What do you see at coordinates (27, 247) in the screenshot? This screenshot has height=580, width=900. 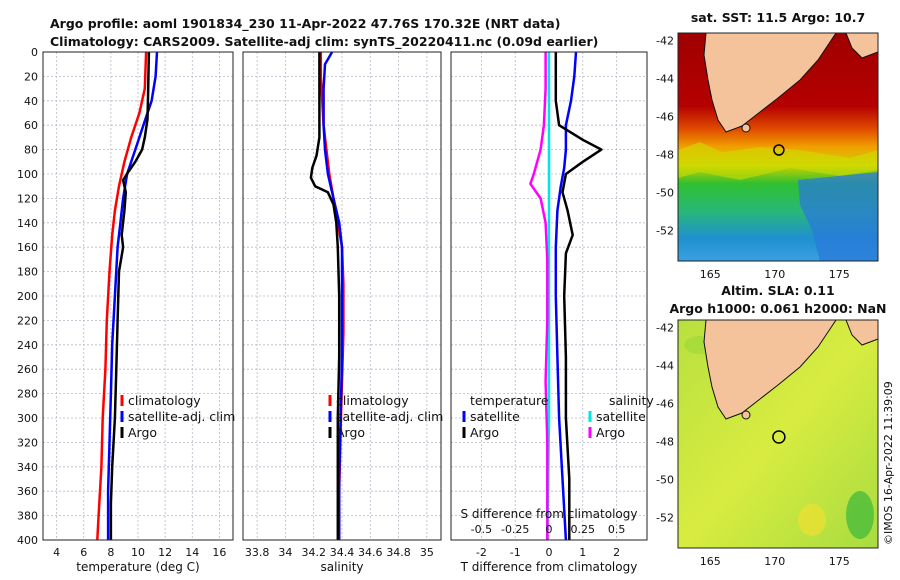 I see `y-tick-label: 160` at bounding box center [27, 247].